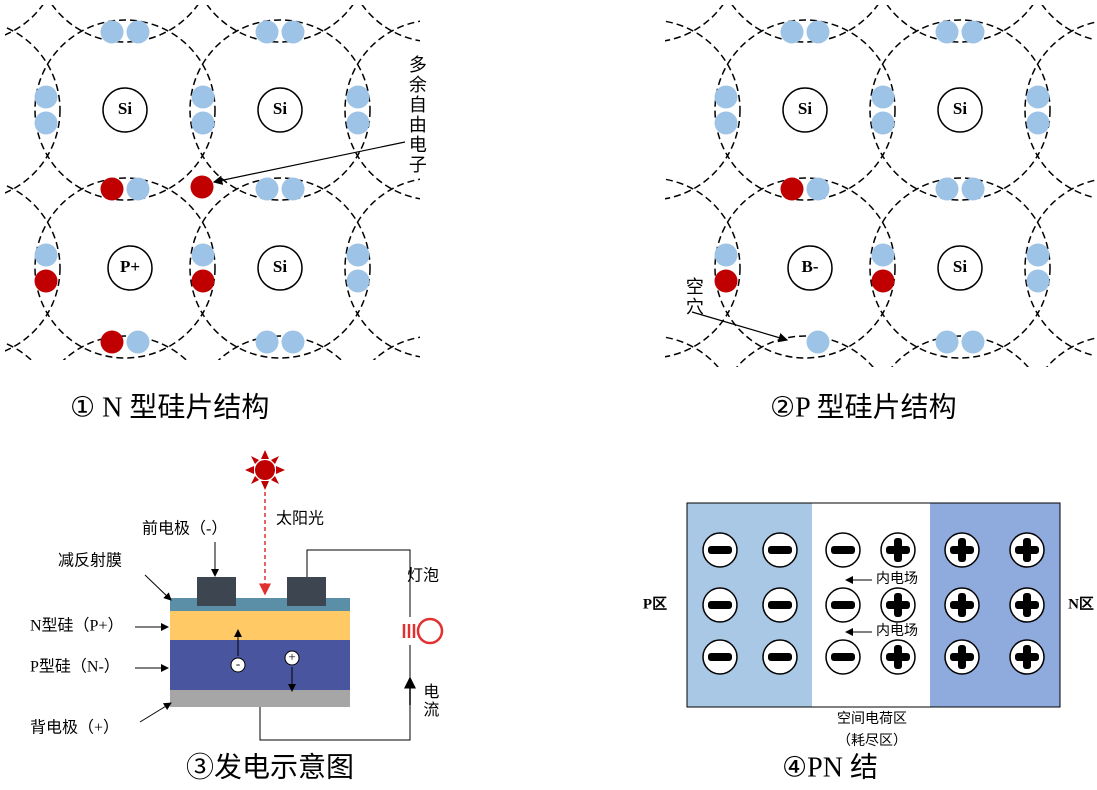 This screenshot has width=1097, height=790. I want to click on electrode, so click(306, 591).